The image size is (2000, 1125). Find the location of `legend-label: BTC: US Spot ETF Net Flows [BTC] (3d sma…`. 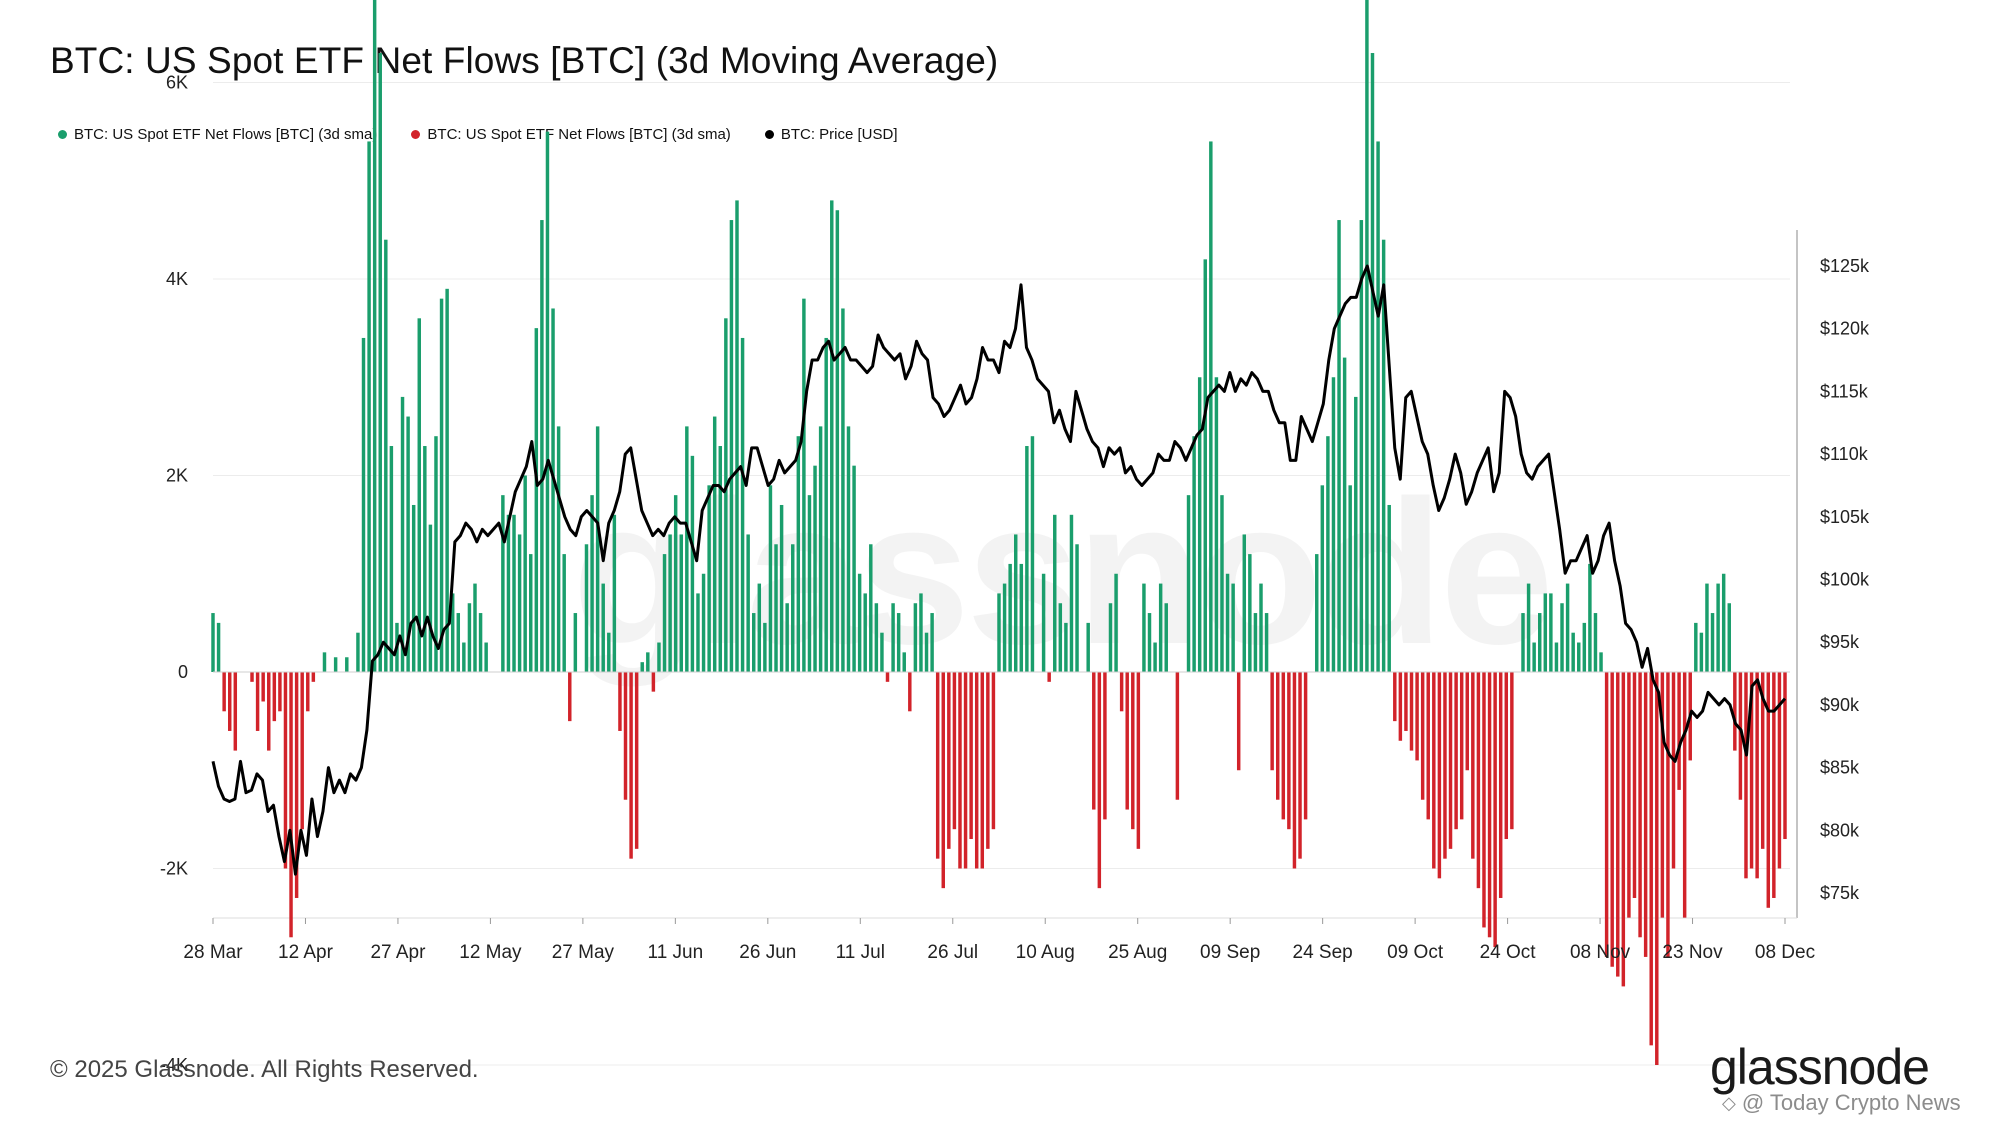

legend-label: BTC: US Spot ETF Net Flows [BTC] (3d sma… is located at coordinates (579, 134).